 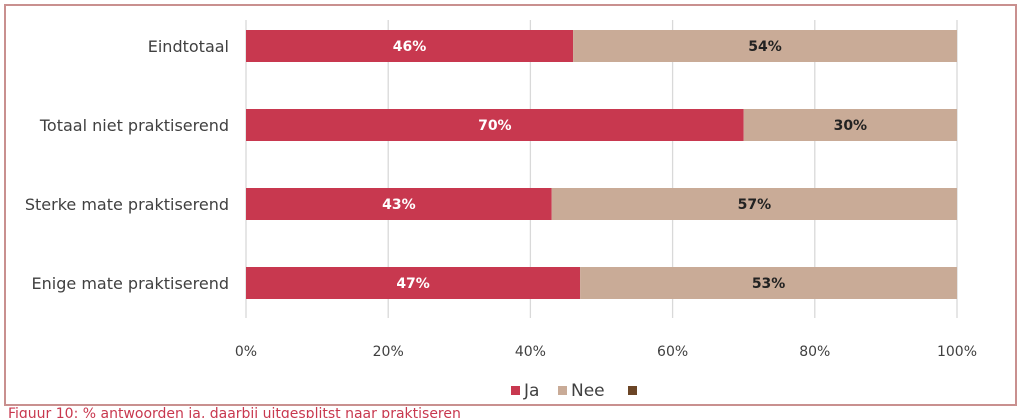 I want to click on legend-label: Nee, so click(x=588, y=391).